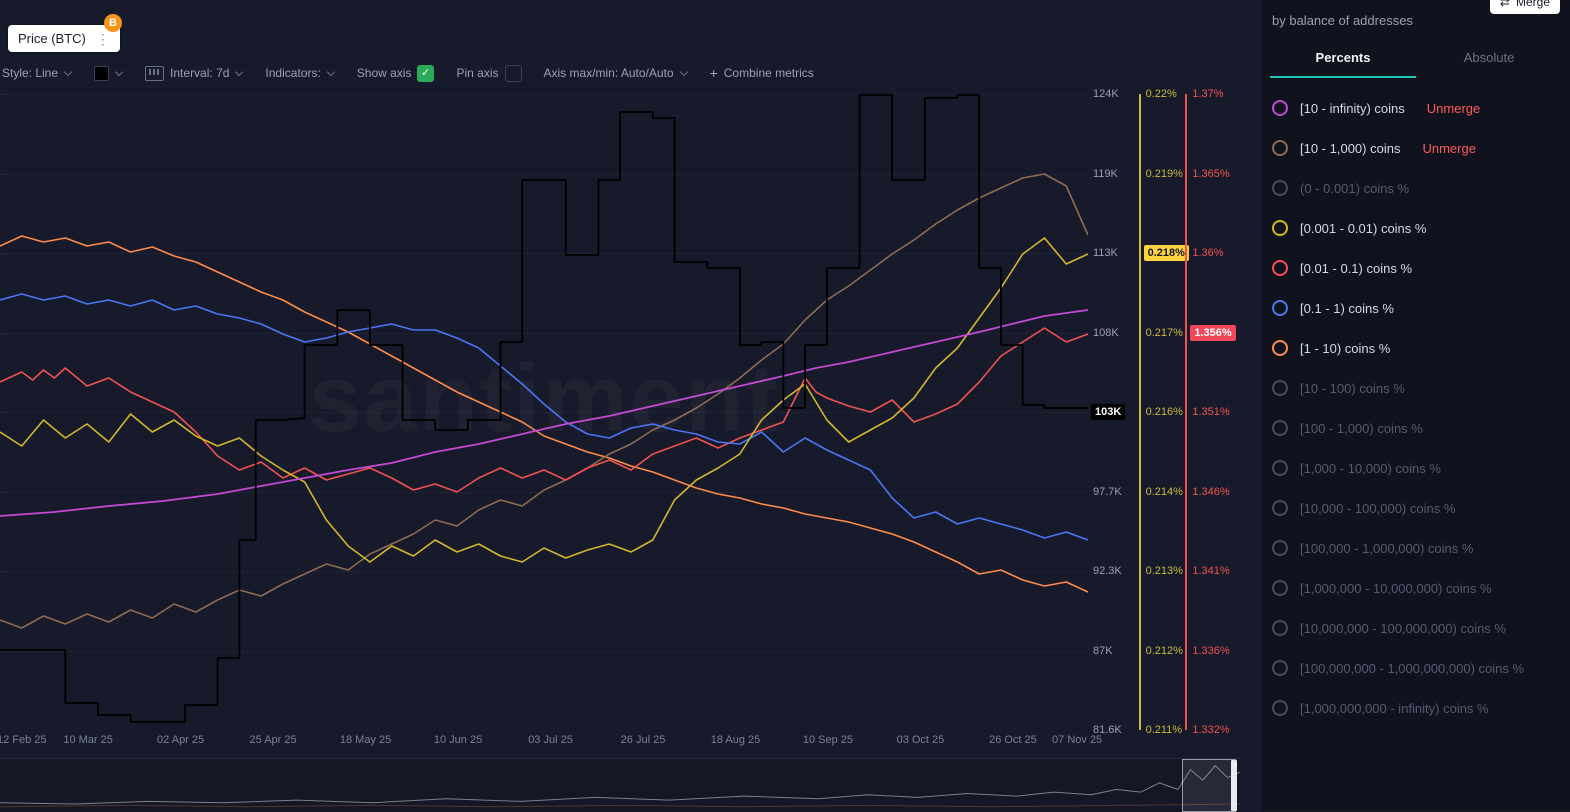  What do you see at coordinates (1421, 228) in the screenshot?
I see `legend-item: [0.001 - 0.01) coins %` at bounding box center [1421, 228].